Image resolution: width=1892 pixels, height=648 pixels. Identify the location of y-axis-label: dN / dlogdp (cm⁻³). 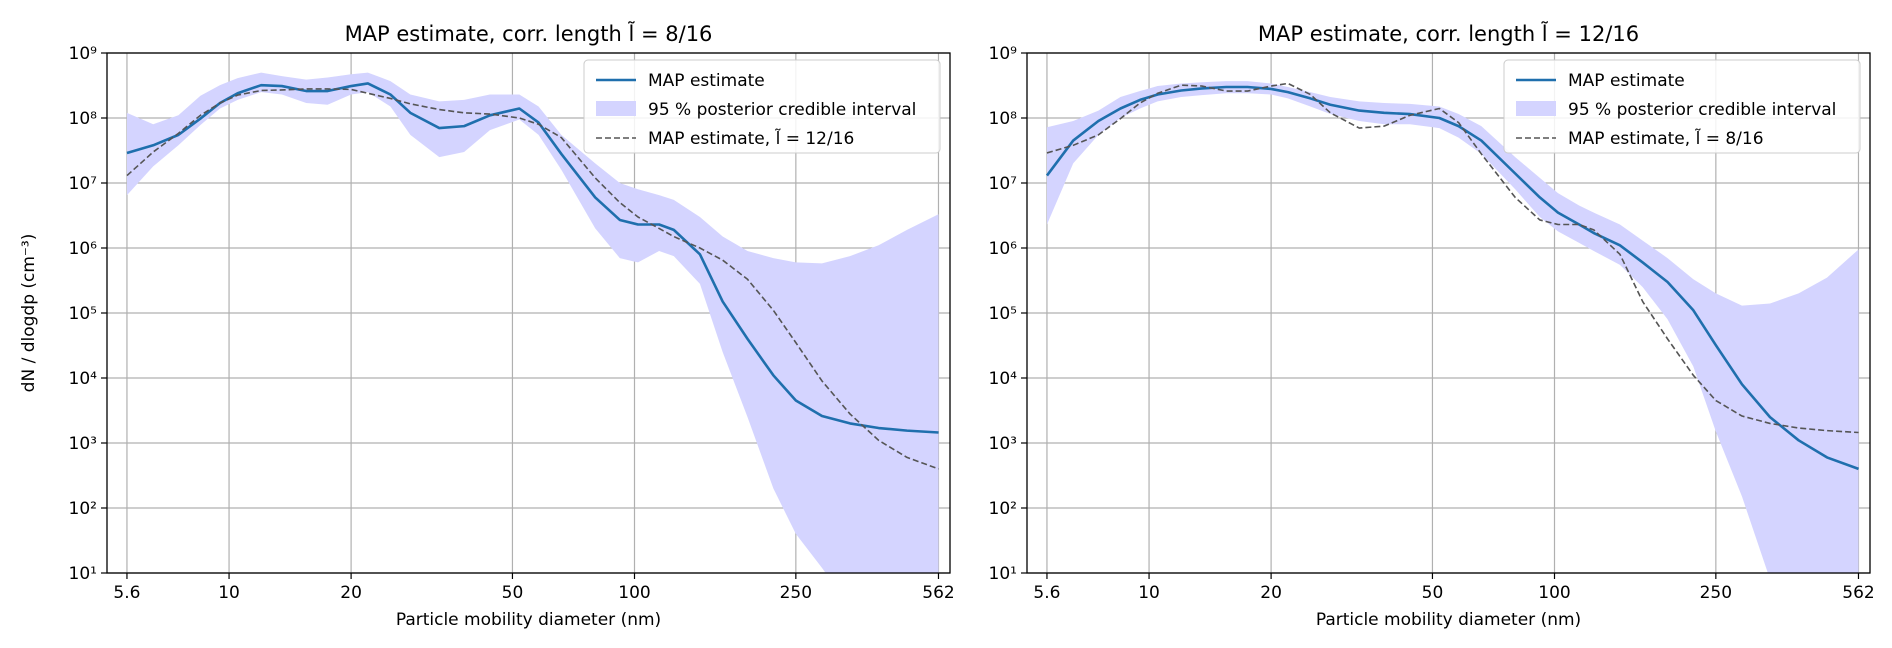
(29, 313).